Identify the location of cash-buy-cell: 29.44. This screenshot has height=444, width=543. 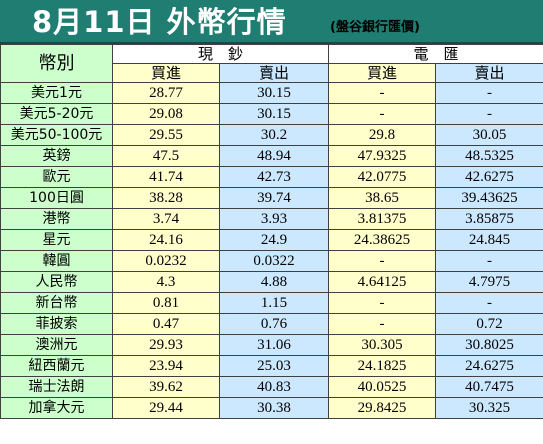
(166, 408).